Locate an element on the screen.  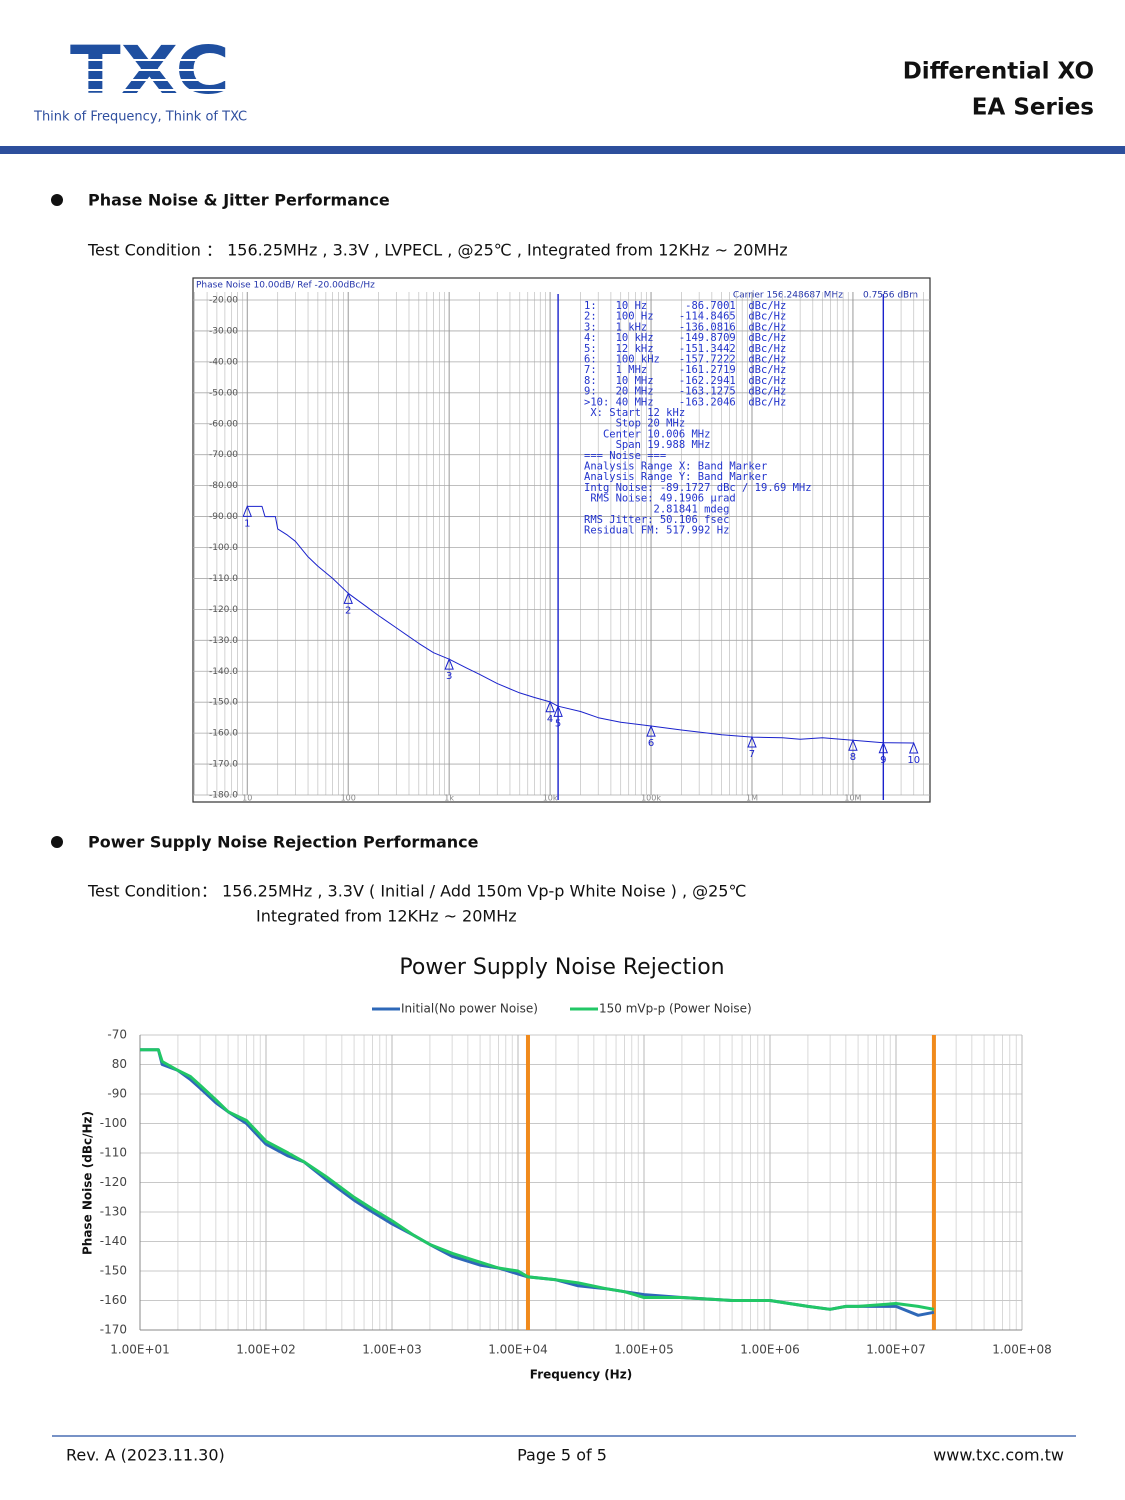
marker-label: 7 is located at coordinates (752, 754).